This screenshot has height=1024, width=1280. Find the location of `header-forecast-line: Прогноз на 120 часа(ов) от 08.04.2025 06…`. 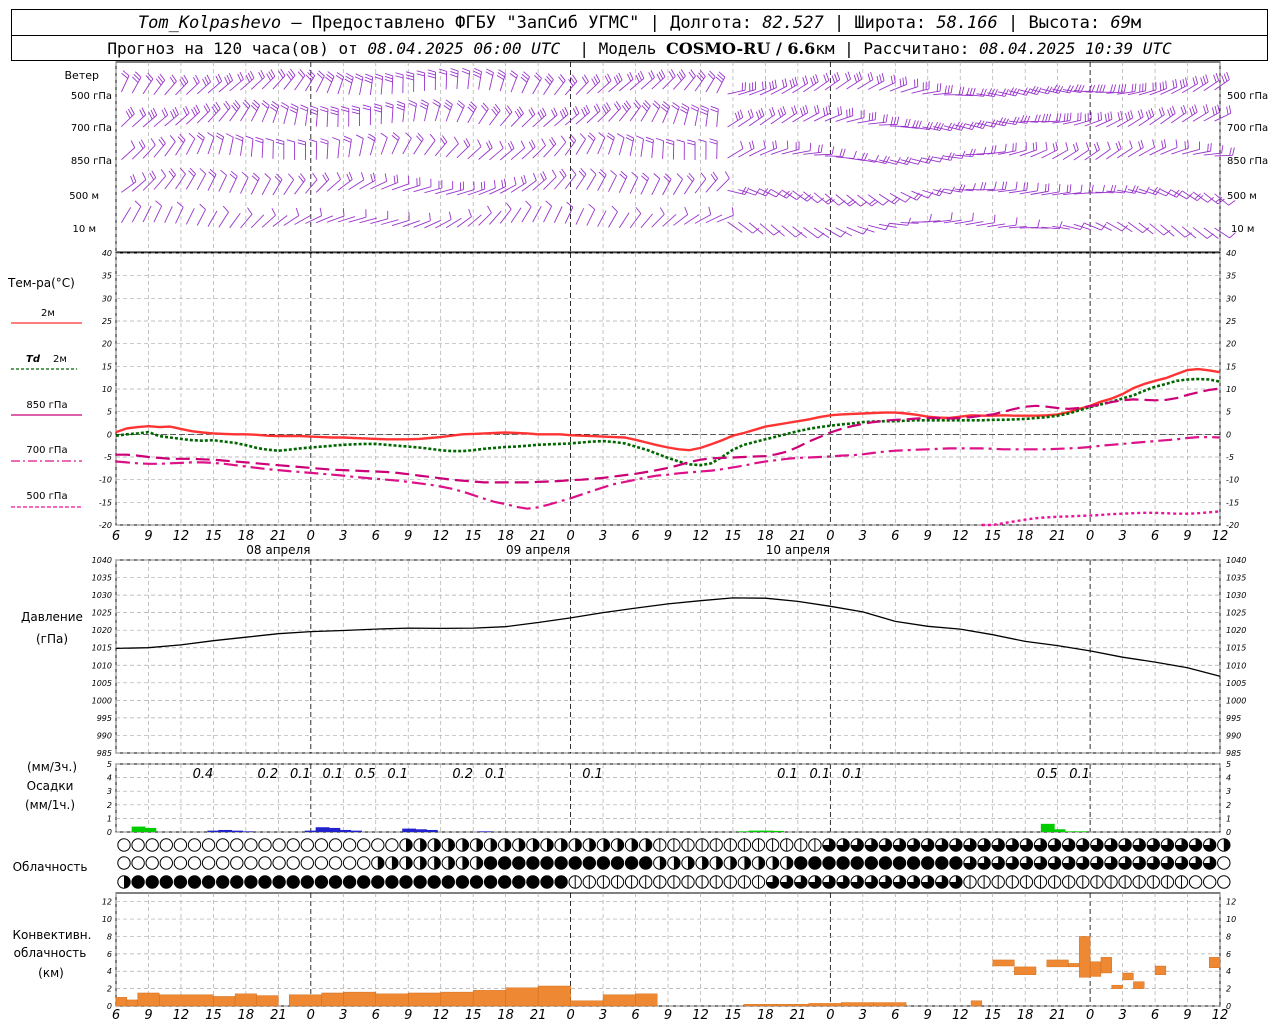

header-forecast-line: Прогноз на 120 часа(ов) от 08.04.2025 06… is located at coordinates (639, 48).